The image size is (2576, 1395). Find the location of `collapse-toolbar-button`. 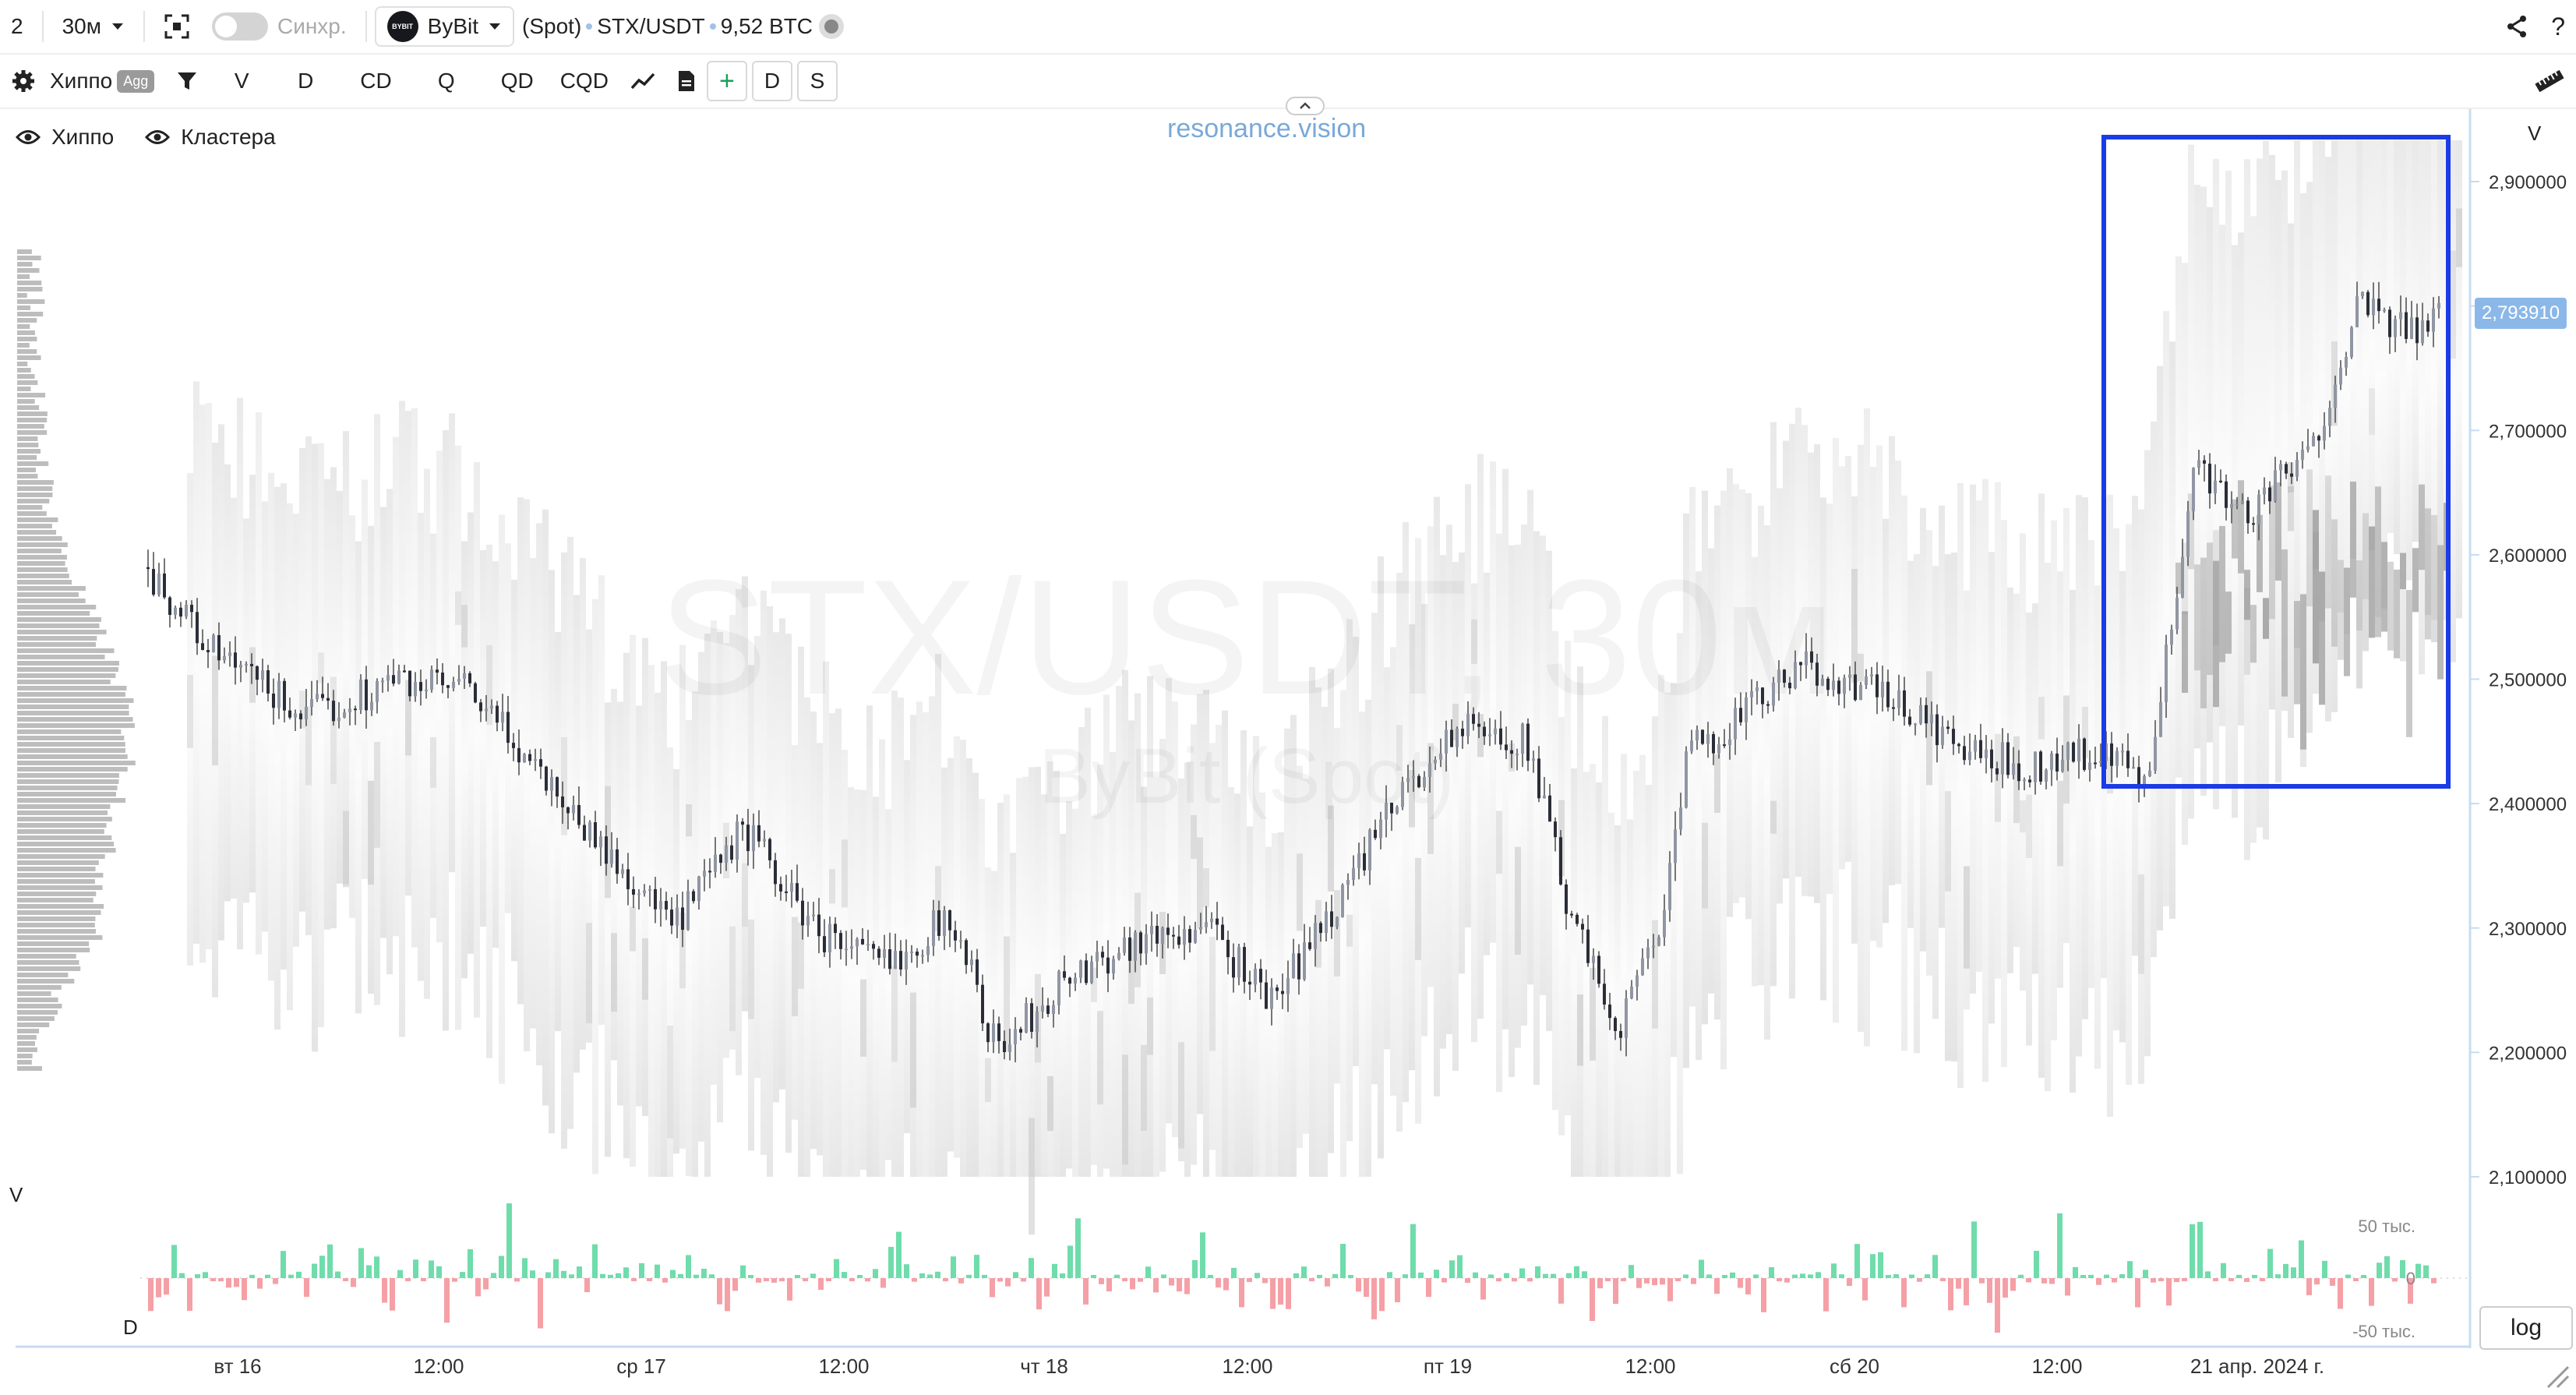

collapse-toolbar-button is located at coordinates (1305, 106).